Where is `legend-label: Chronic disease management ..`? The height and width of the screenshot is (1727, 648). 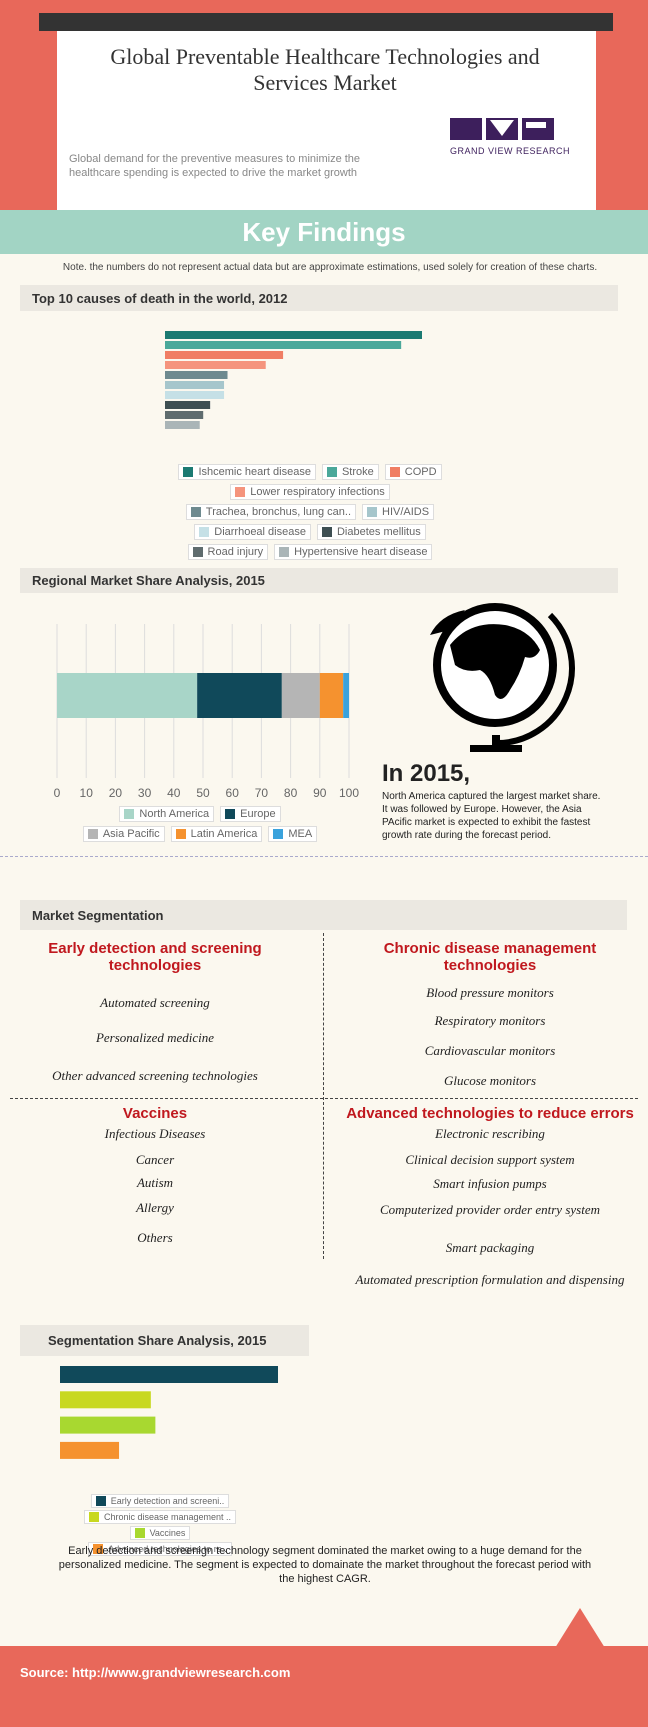 legend-label: Chronic disease management .. is located at coordinates (167, 1517).